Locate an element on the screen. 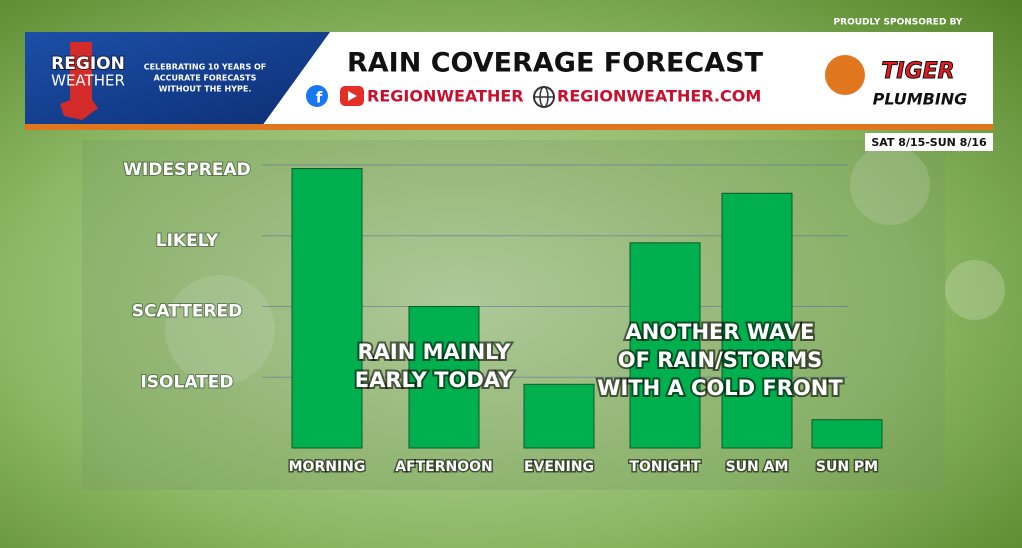  sponsor-note: PROUDLY SPONSORED BY is located at coordinates (898, 23).